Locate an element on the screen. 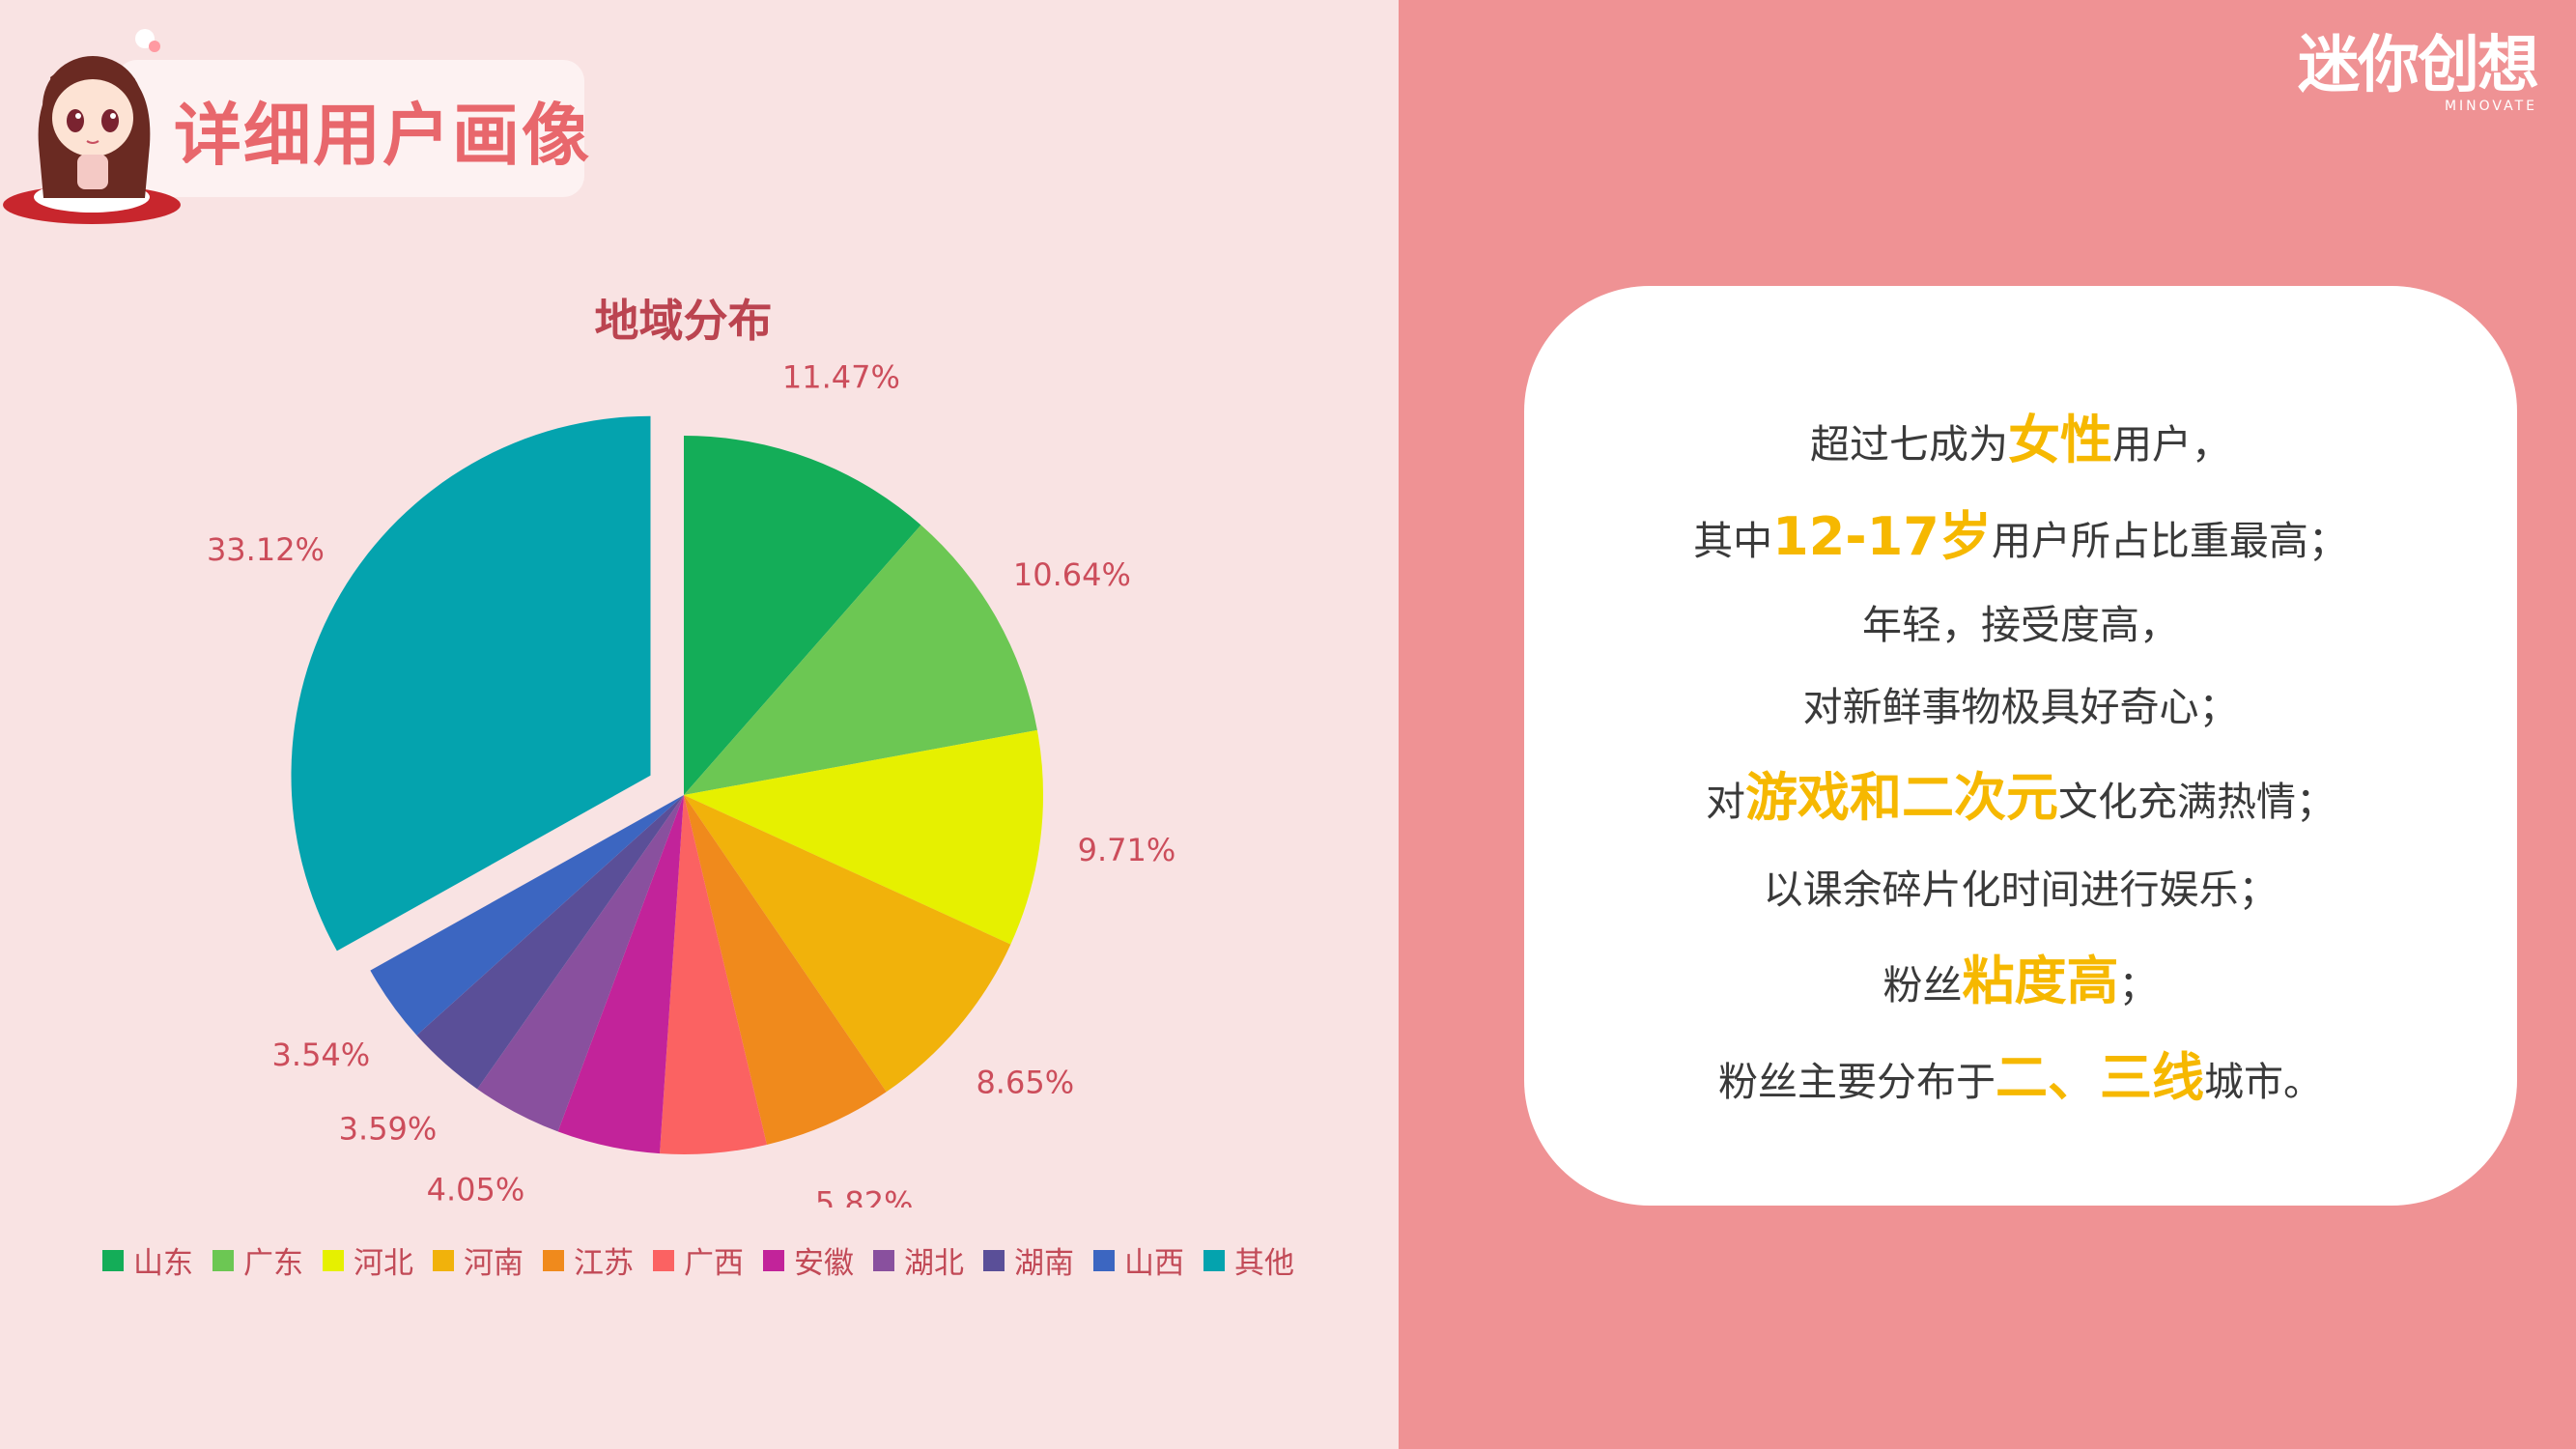  legend-item-广东: 广东 is located at coordinates (257, 1260).